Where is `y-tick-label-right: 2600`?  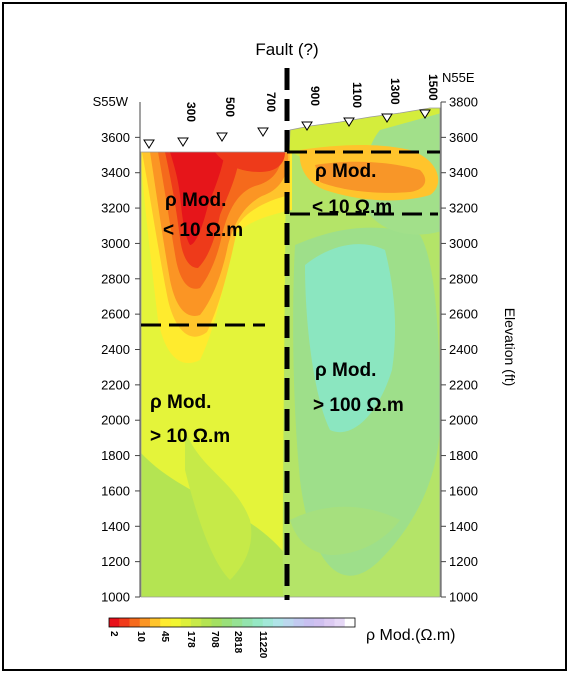 y-tick-label-right: 2600 is located at coordinates (463, 314).